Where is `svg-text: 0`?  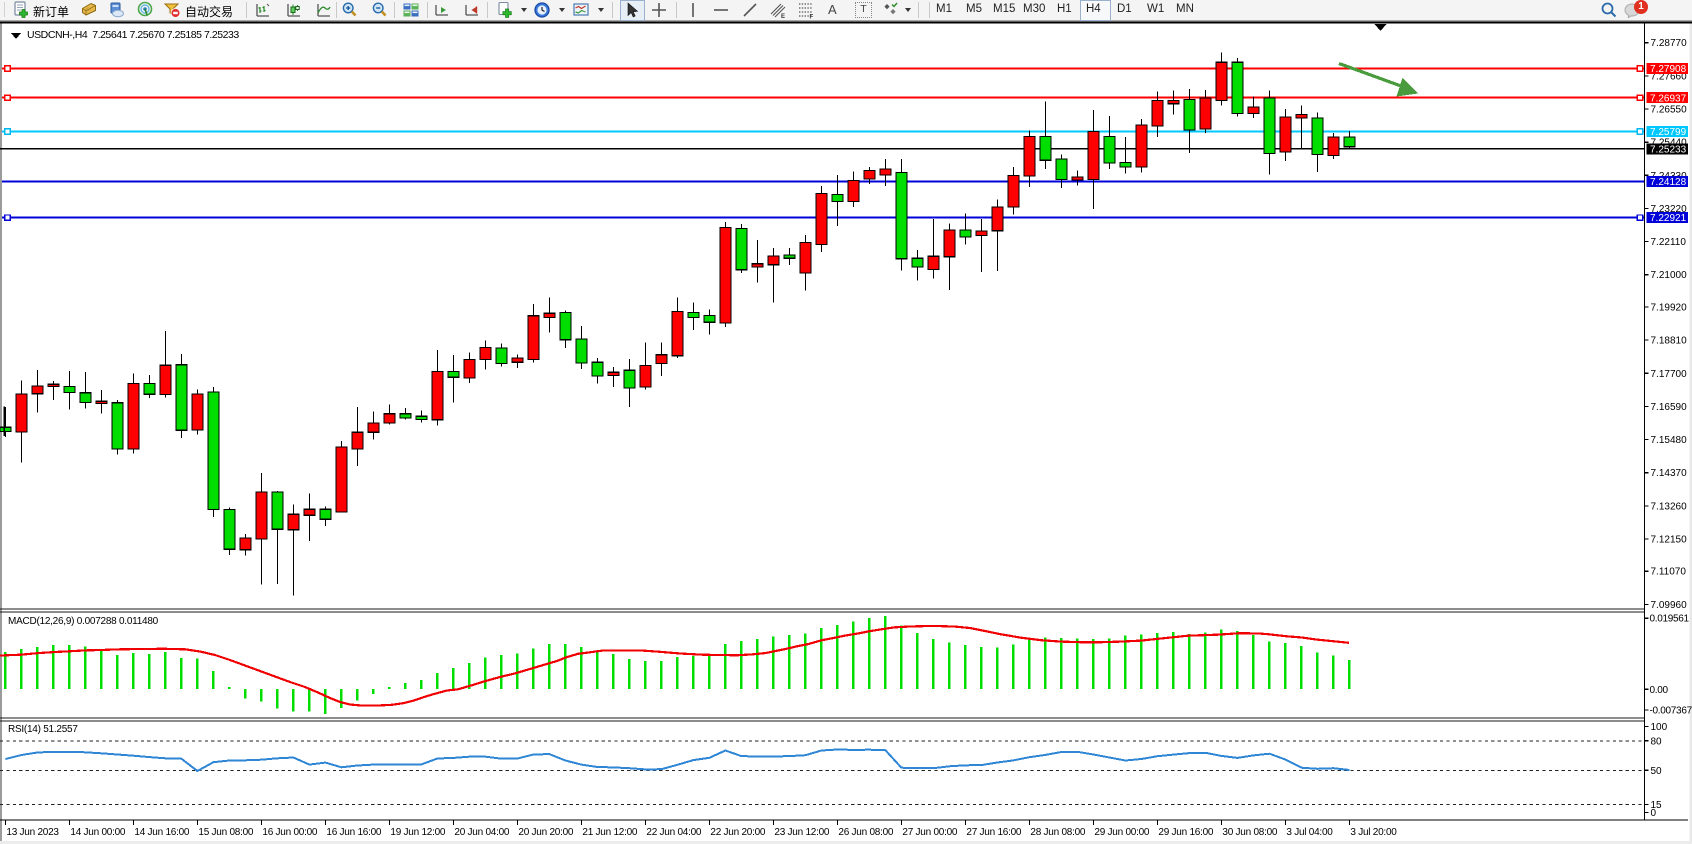
svg-text: 0 is located at coordinates (1654, 813).